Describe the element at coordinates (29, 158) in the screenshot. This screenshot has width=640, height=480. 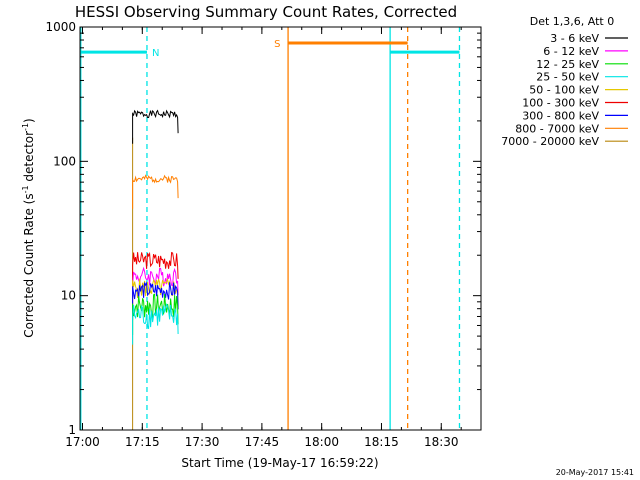
I see `y-axis-label-mid: detector` at that location.